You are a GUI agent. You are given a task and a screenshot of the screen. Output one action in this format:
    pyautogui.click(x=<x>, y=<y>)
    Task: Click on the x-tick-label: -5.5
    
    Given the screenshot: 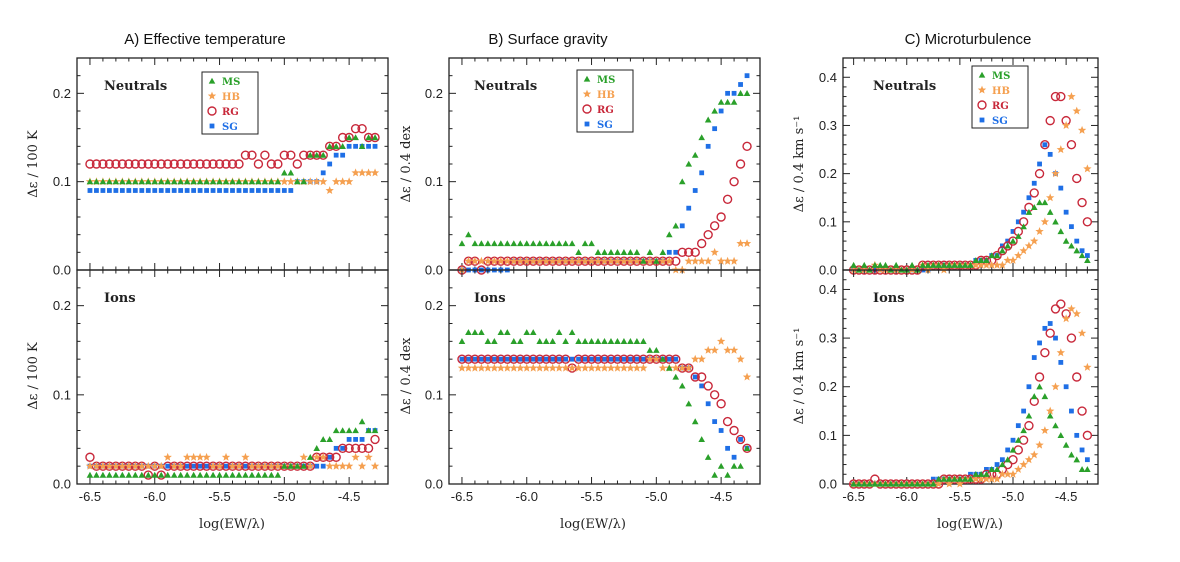 What is the action you would take?
    pyautogui.click(x=219, y=496)
    